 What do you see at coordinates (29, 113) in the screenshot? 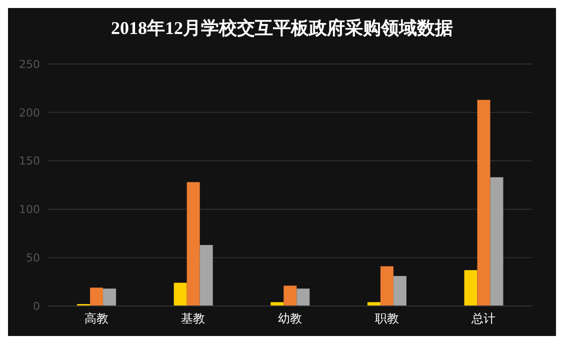
I see `y-tick-label: 200` at bounding box center [29, 113].